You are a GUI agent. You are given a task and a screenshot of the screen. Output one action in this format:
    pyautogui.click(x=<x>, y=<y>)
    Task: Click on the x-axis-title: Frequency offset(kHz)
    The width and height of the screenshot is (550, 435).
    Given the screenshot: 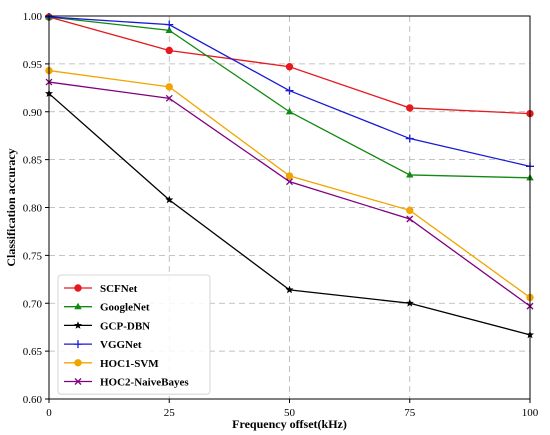 What is the action you would take?
    pyautogui.click(x=289, y=424)
    